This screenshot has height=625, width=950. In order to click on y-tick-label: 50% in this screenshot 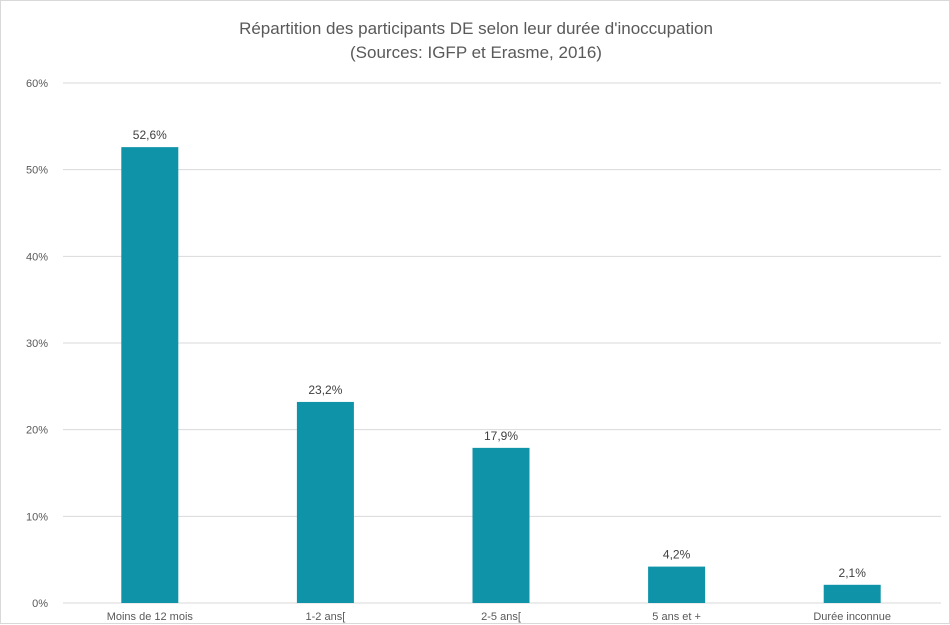, I will do `click(37, 171)`.